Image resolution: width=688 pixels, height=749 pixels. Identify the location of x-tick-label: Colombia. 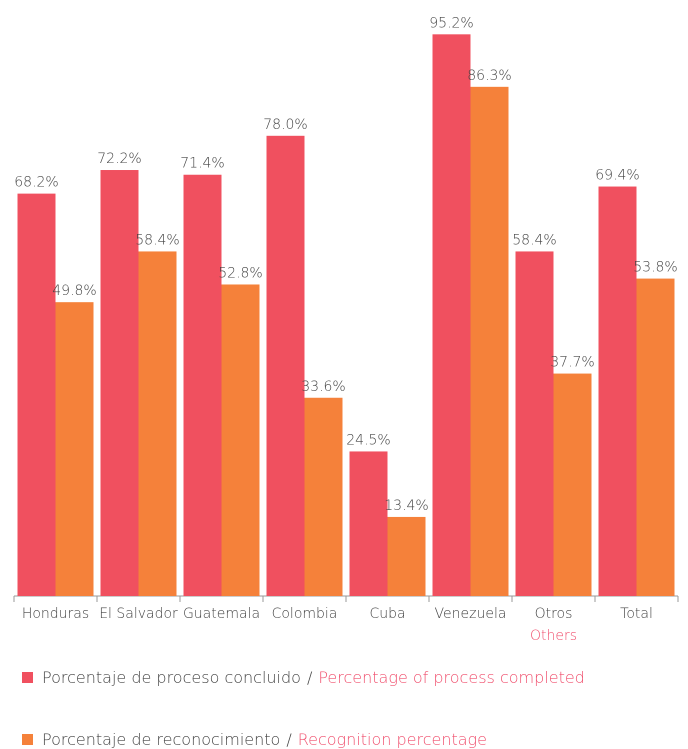
(305, 614).